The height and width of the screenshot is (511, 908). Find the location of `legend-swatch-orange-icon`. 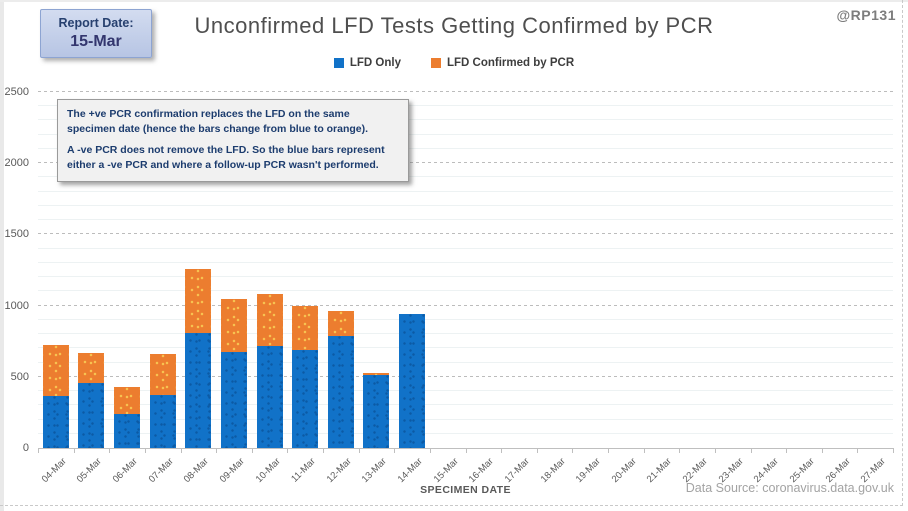

legend-swatch-orange-icon is located at coordinates (435, 63).